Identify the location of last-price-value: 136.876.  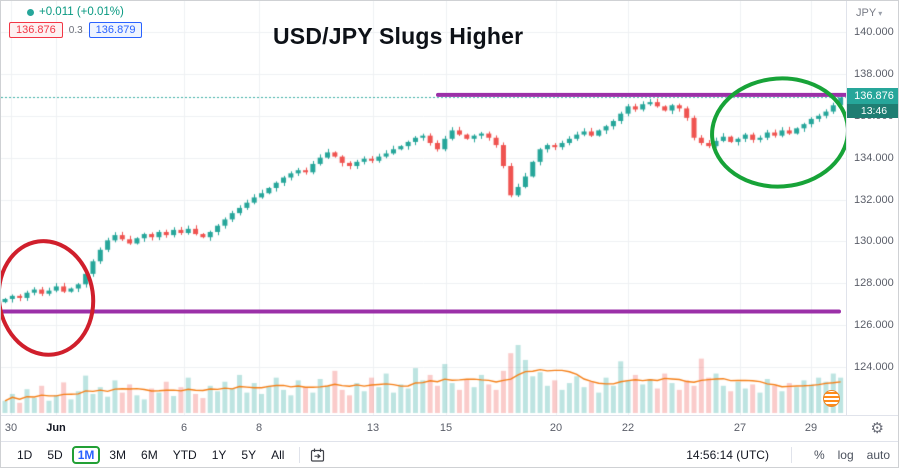
(872, 96).